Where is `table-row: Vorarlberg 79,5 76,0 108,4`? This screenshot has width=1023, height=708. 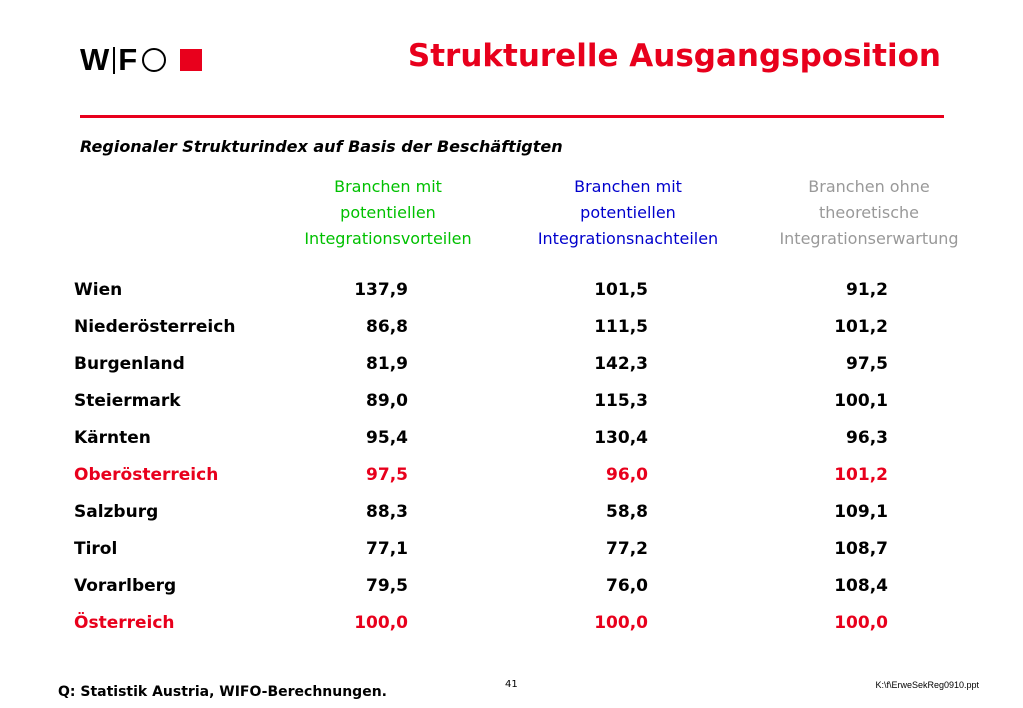
table-row: Vorarlberg 79,5 76,0 108,4 is located at coordinates (484, 591).